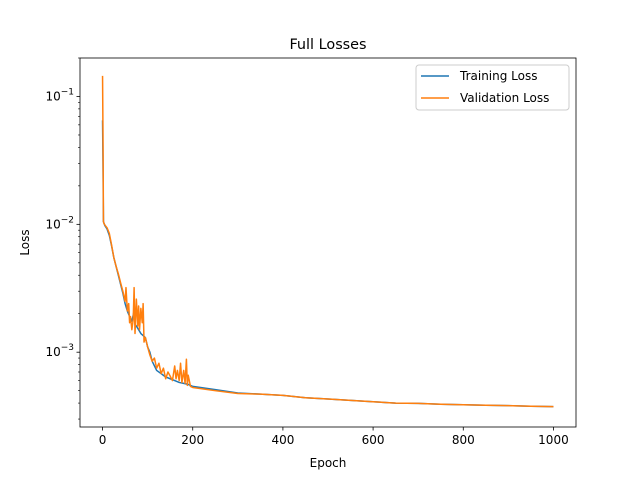 The height and width of the screenshot is (480, 640). Describe the element at coordinates (327, 45) in the screenshot. I see `chart-title: Full Losses` at that location.